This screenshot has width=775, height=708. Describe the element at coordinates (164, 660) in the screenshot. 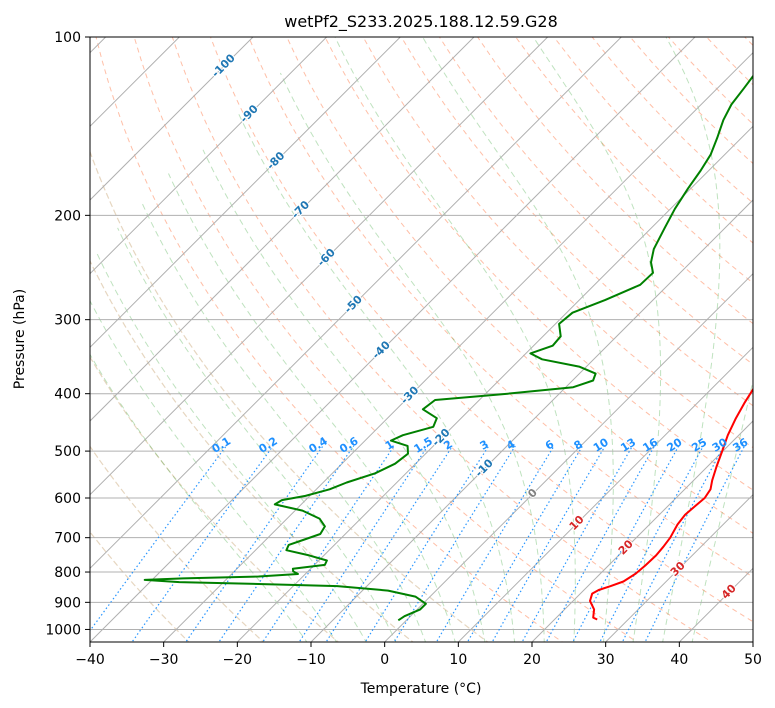

I see `x-tick-label: −30` at that location.